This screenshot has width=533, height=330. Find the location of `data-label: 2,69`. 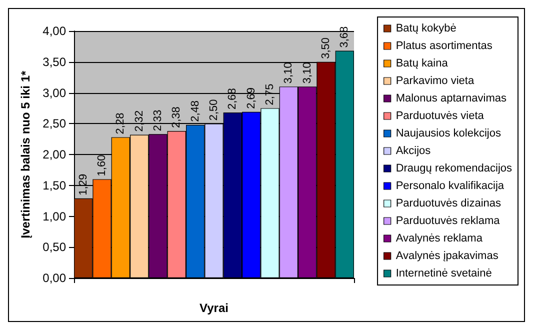

data-label: 2,69 is located at coordinates (251, 98).